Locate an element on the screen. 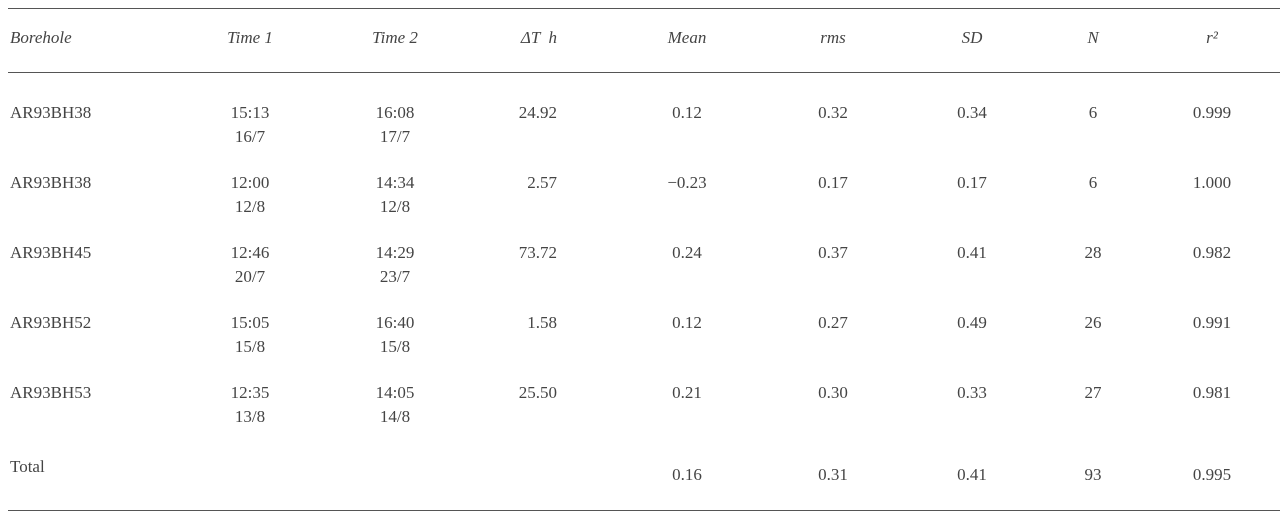  borehole-cell: AR93BH52 is located at coordinates (51, 322).